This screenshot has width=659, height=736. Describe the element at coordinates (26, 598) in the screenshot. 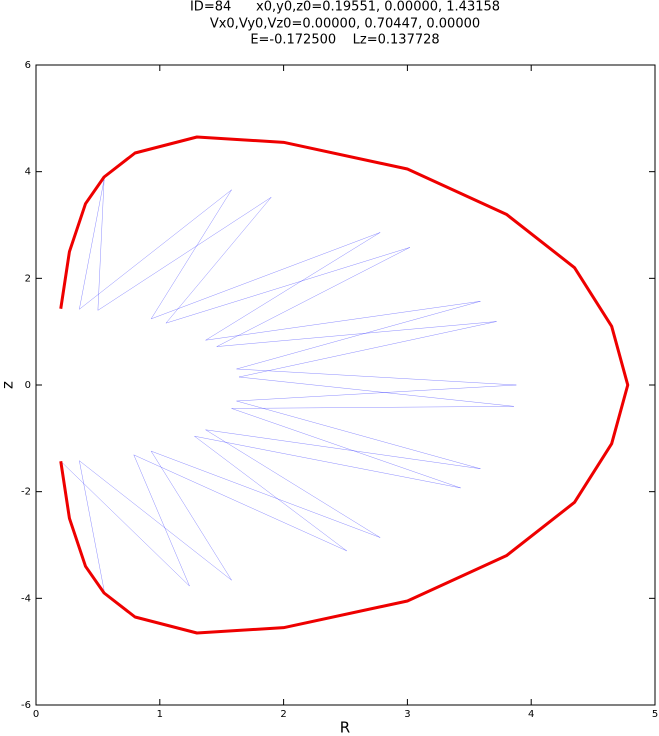

I see `y-tick-label: -4` at that location.